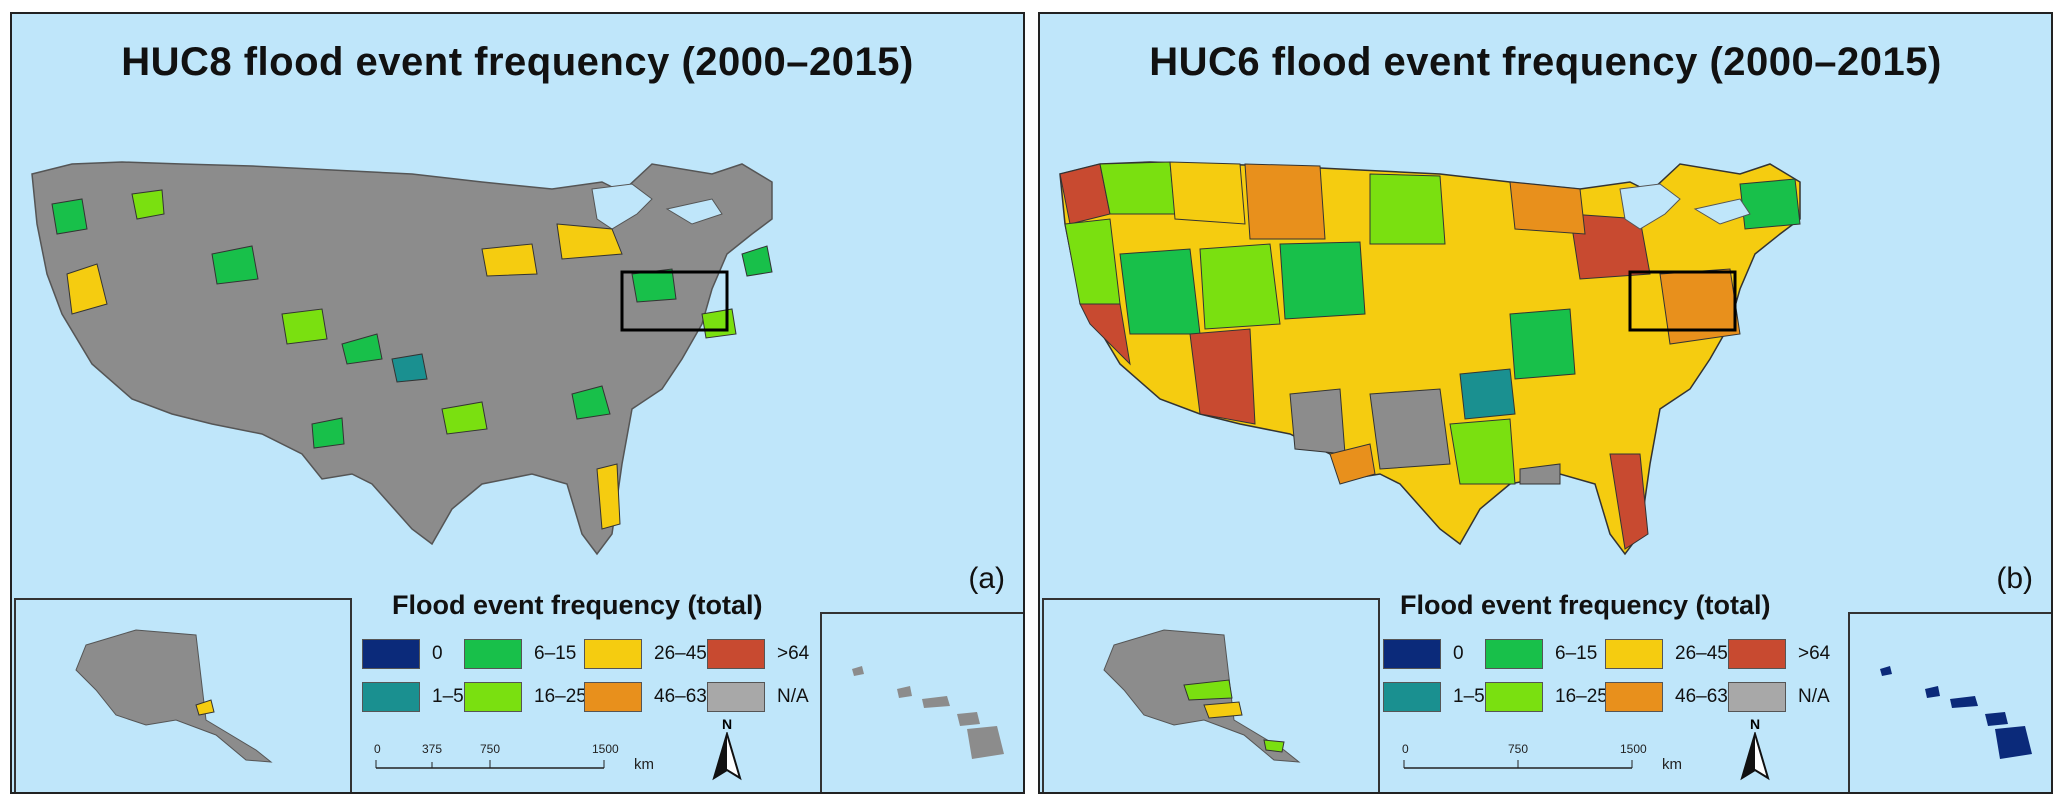 The image size is (2067, 810). What do you see at coordinates (412, 359) in the screenshot?
I see `huc8-basins` at bounding box center [412, 359].